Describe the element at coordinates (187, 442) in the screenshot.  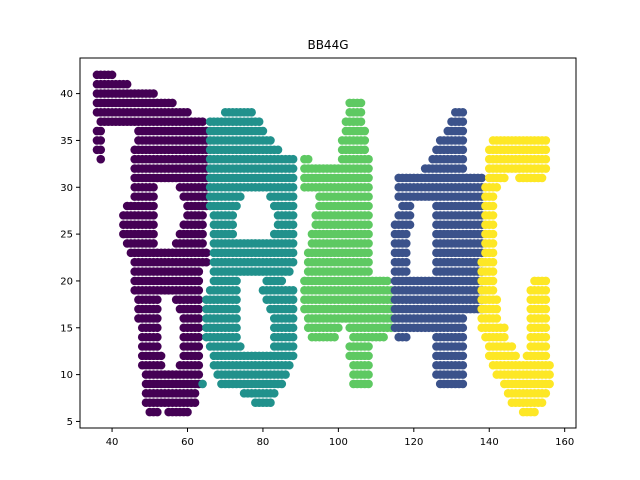
I see `x-tick-label: 60` at that location.